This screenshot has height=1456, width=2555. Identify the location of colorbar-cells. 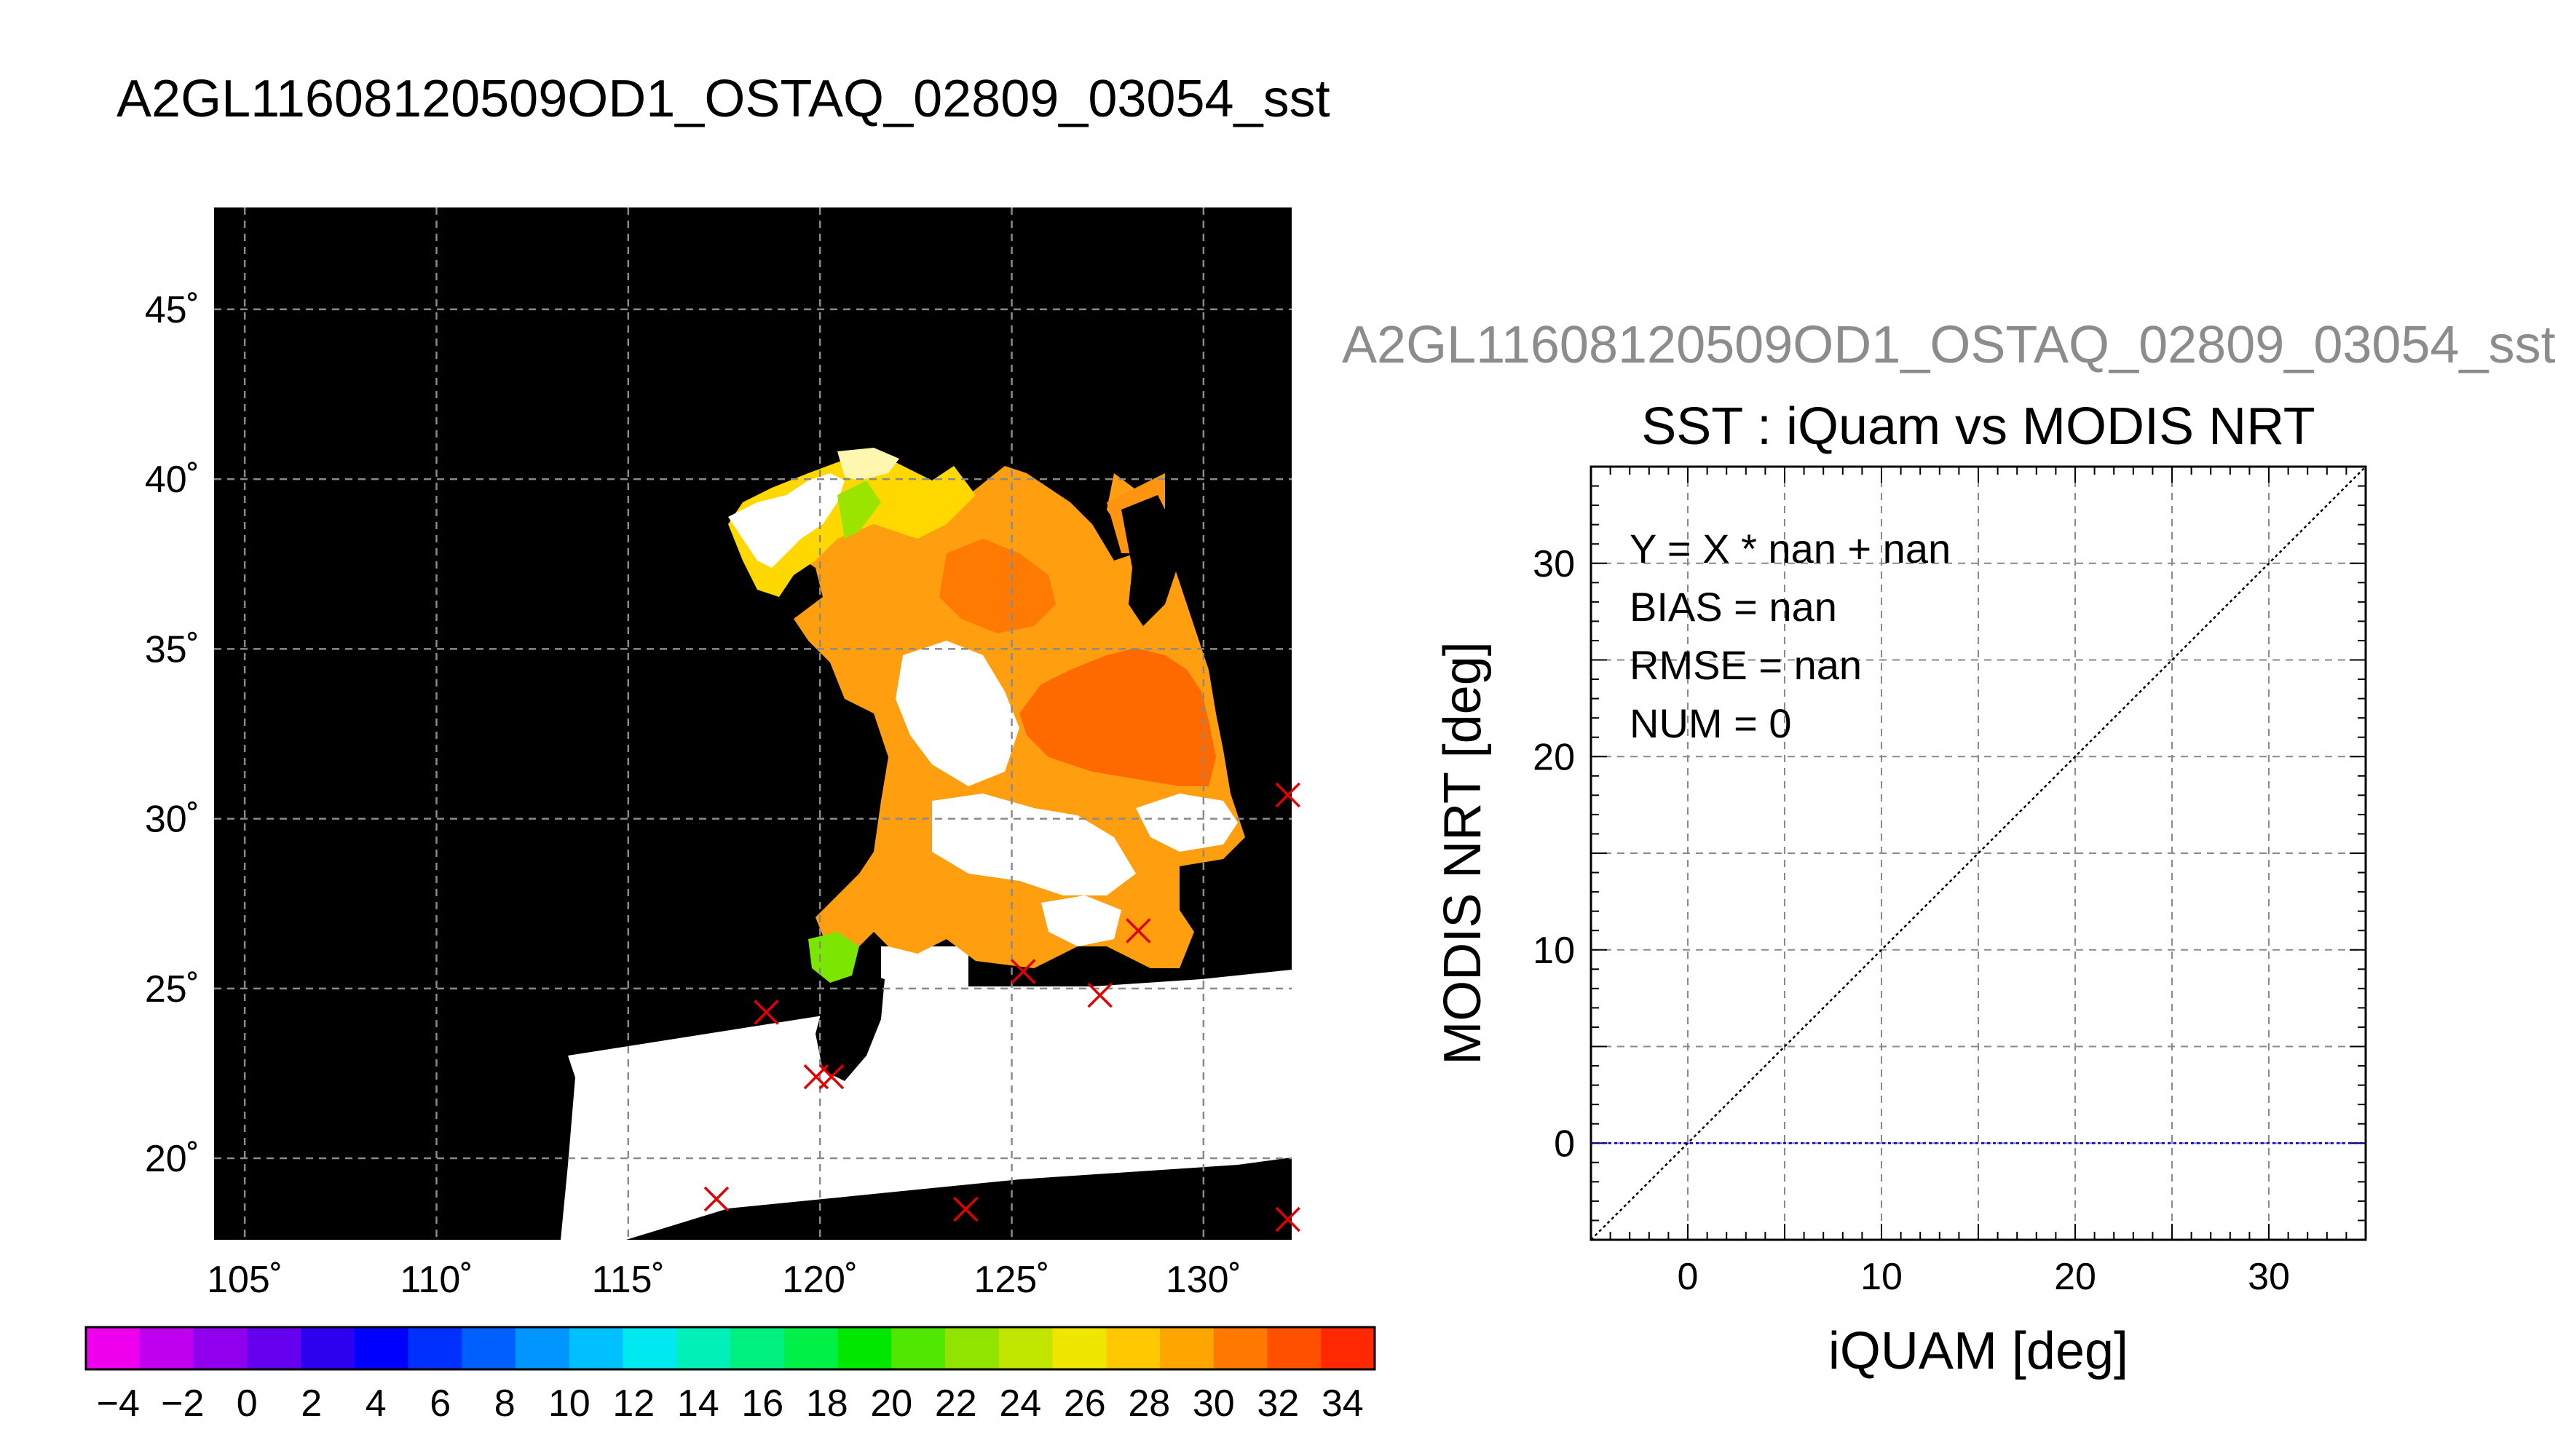
(730, 1348).